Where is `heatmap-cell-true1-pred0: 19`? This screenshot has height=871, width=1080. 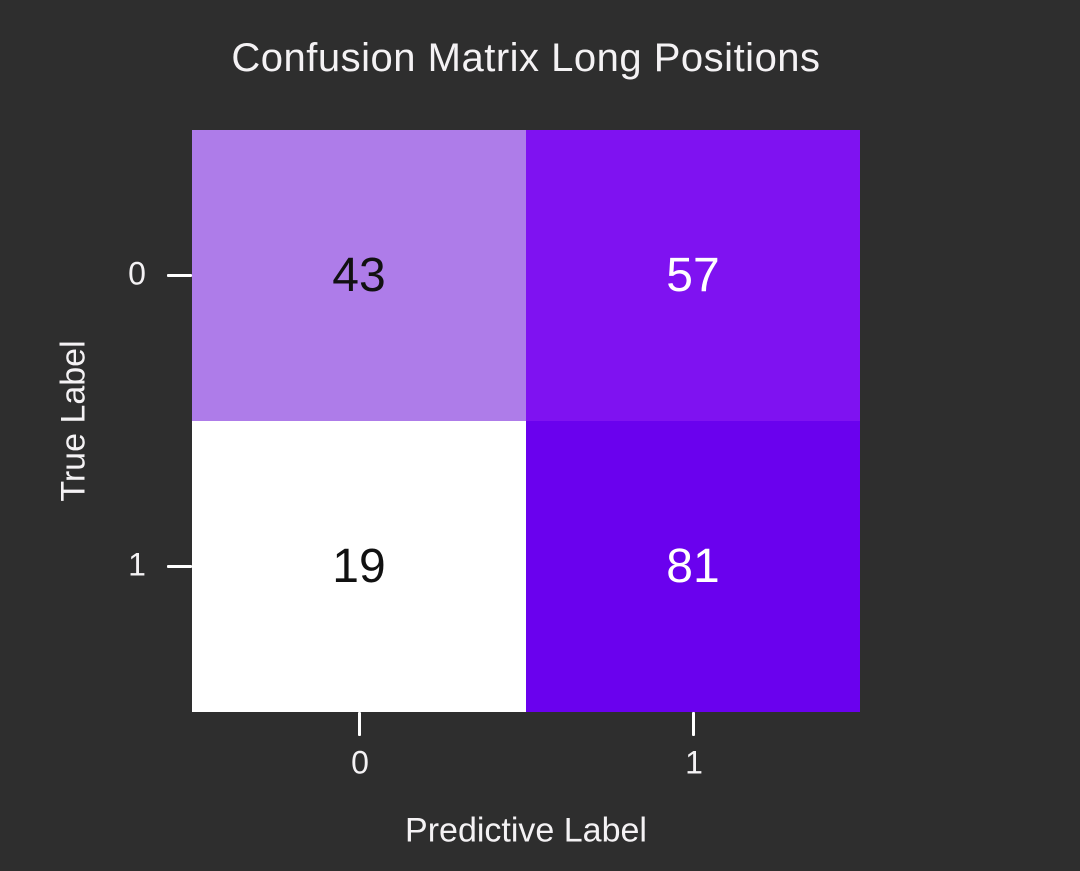
heatmap-cell-true1-pred0: 19 is located at coordinates (359, 566).